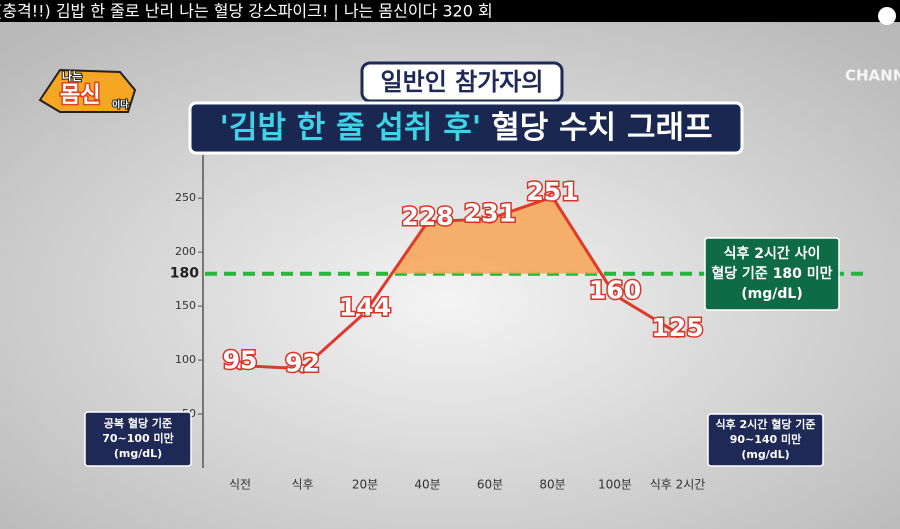 The width and height of the screenshot is (900, 529). Describe the element at coordinates (887, 16) in the screenshot. I see `clock-icon` at that location.